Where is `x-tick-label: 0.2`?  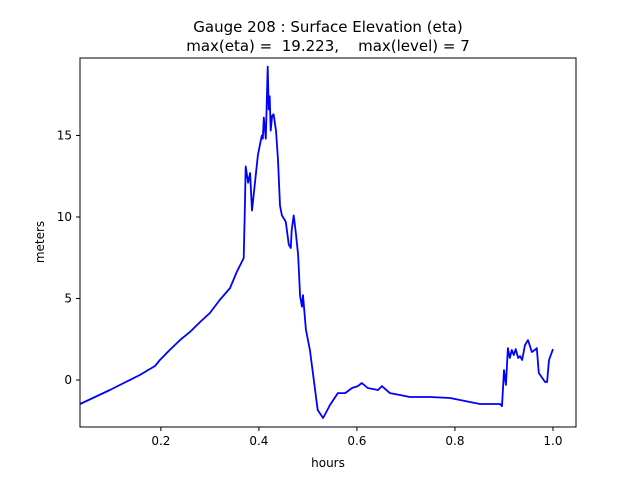
x-tick-label: 0.2 is located at coordinates (160, 441).